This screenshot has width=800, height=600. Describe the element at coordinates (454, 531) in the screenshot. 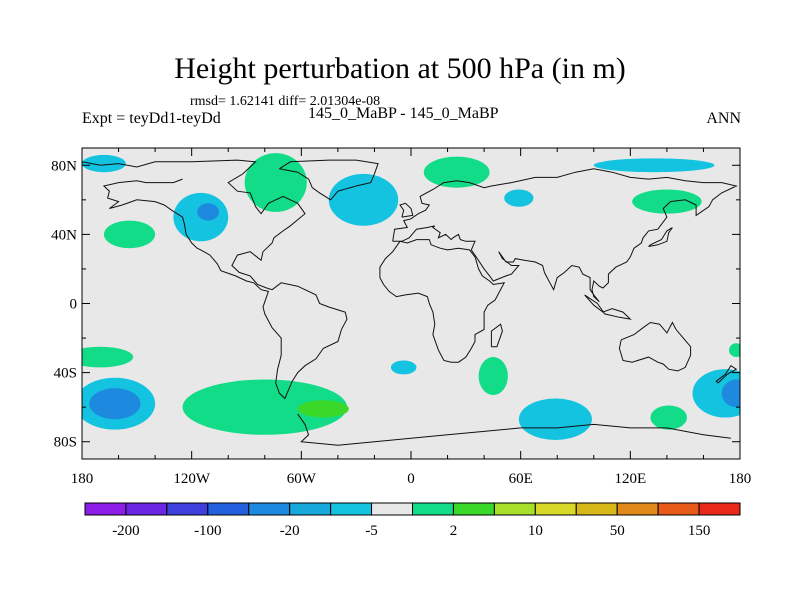

I see `colorbar-label: 2` at that location.